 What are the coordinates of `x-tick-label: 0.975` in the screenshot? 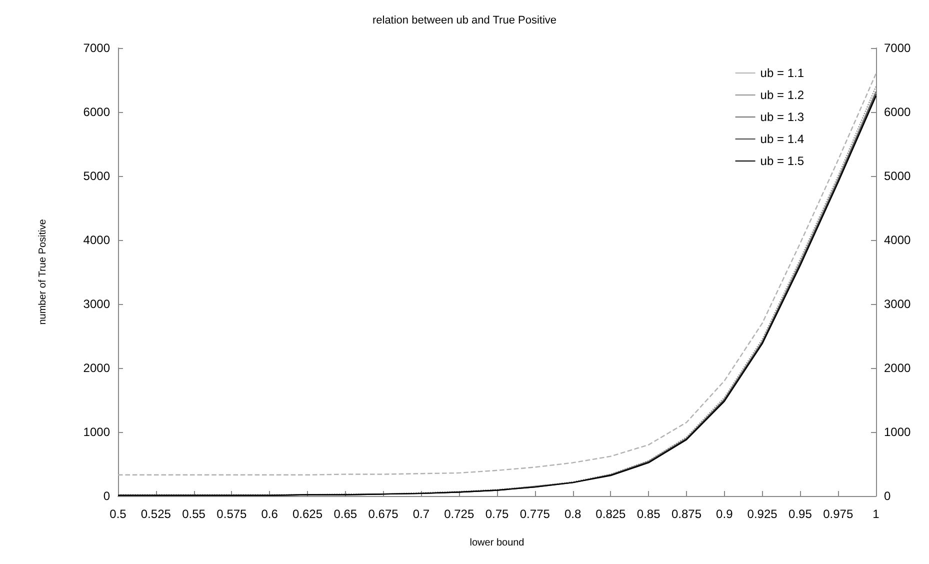 It's located at (838, 514).